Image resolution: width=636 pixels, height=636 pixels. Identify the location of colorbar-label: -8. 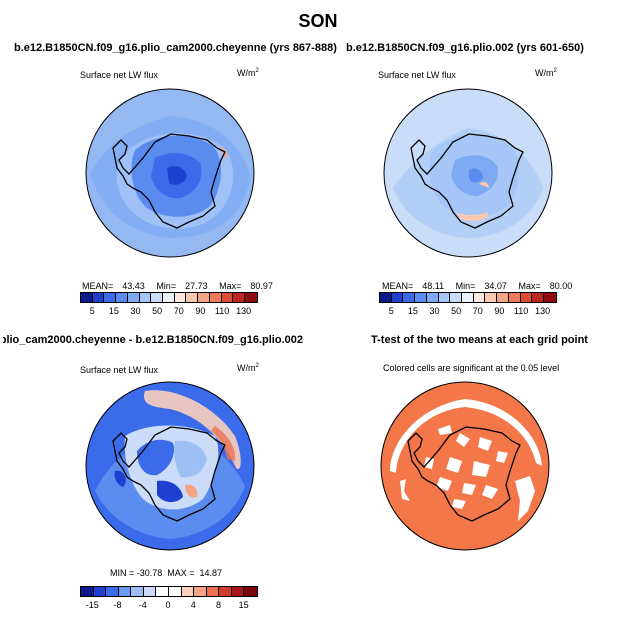
(117, 605).